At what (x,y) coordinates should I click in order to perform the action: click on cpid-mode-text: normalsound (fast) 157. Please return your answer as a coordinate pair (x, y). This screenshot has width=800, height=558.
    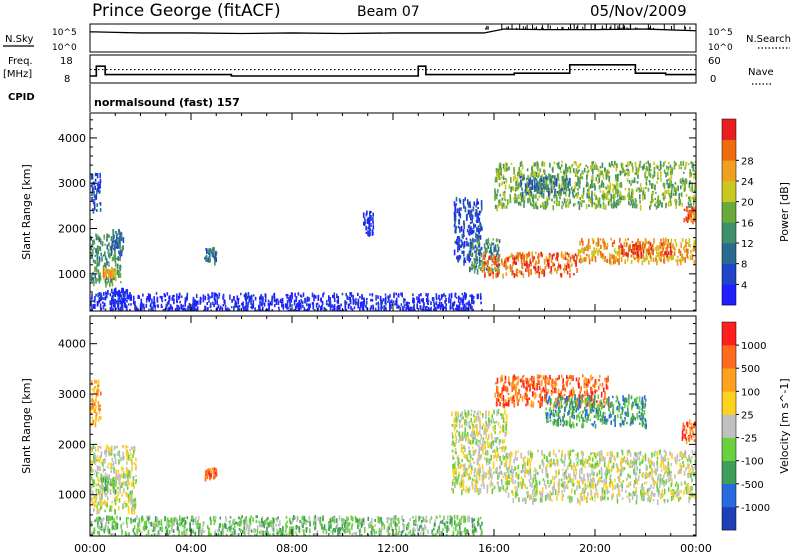
    Looking at the image, I should click on (167, 102).